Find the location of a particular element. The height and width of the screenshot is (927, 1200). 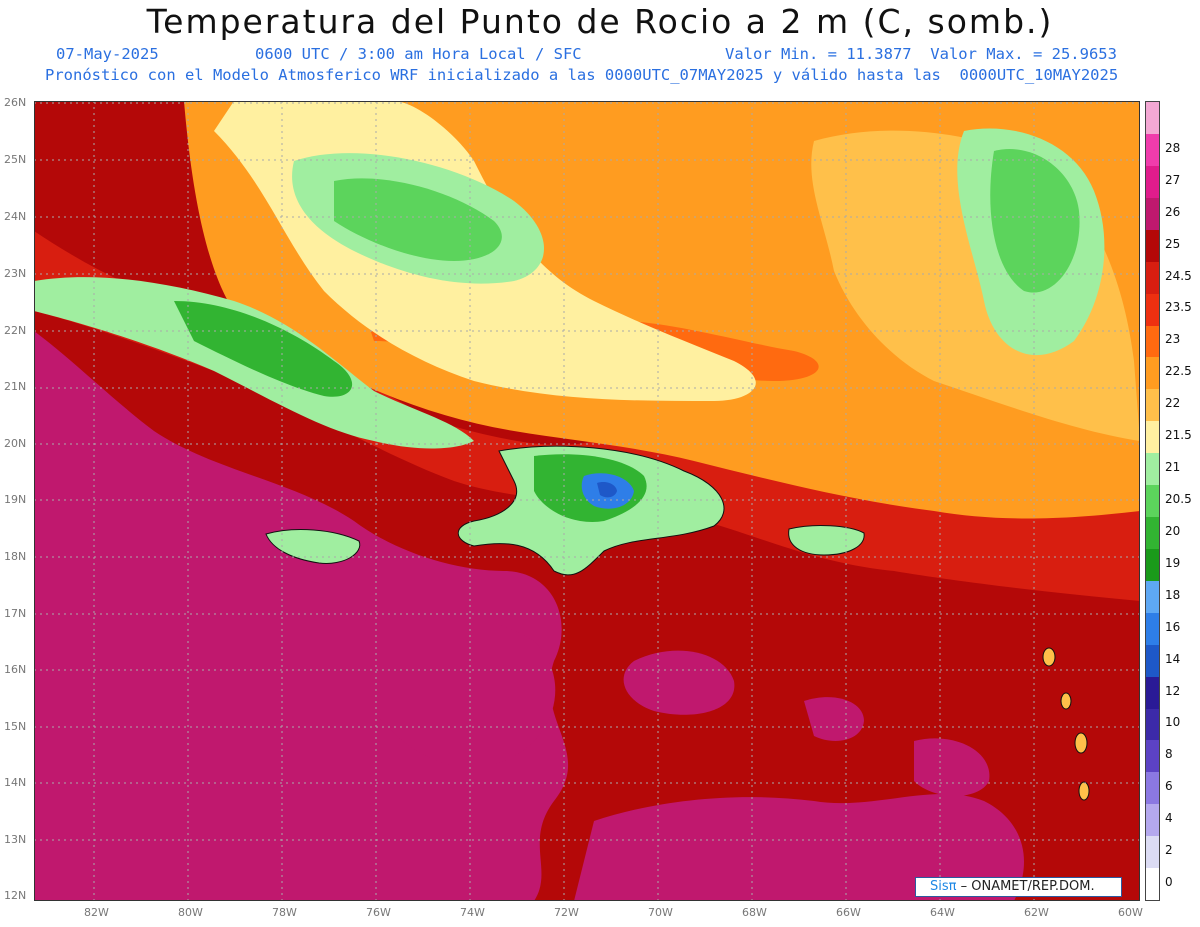

lon-label: 68W is located at coordinates (754, 912).